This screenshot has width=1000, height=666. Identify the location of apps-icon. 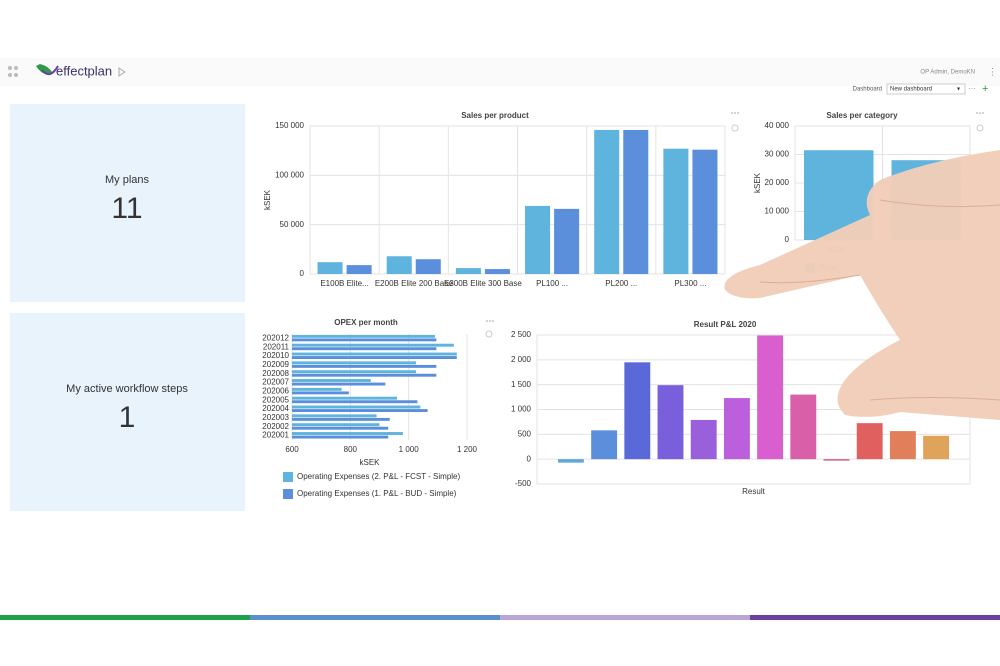
(13, 71).